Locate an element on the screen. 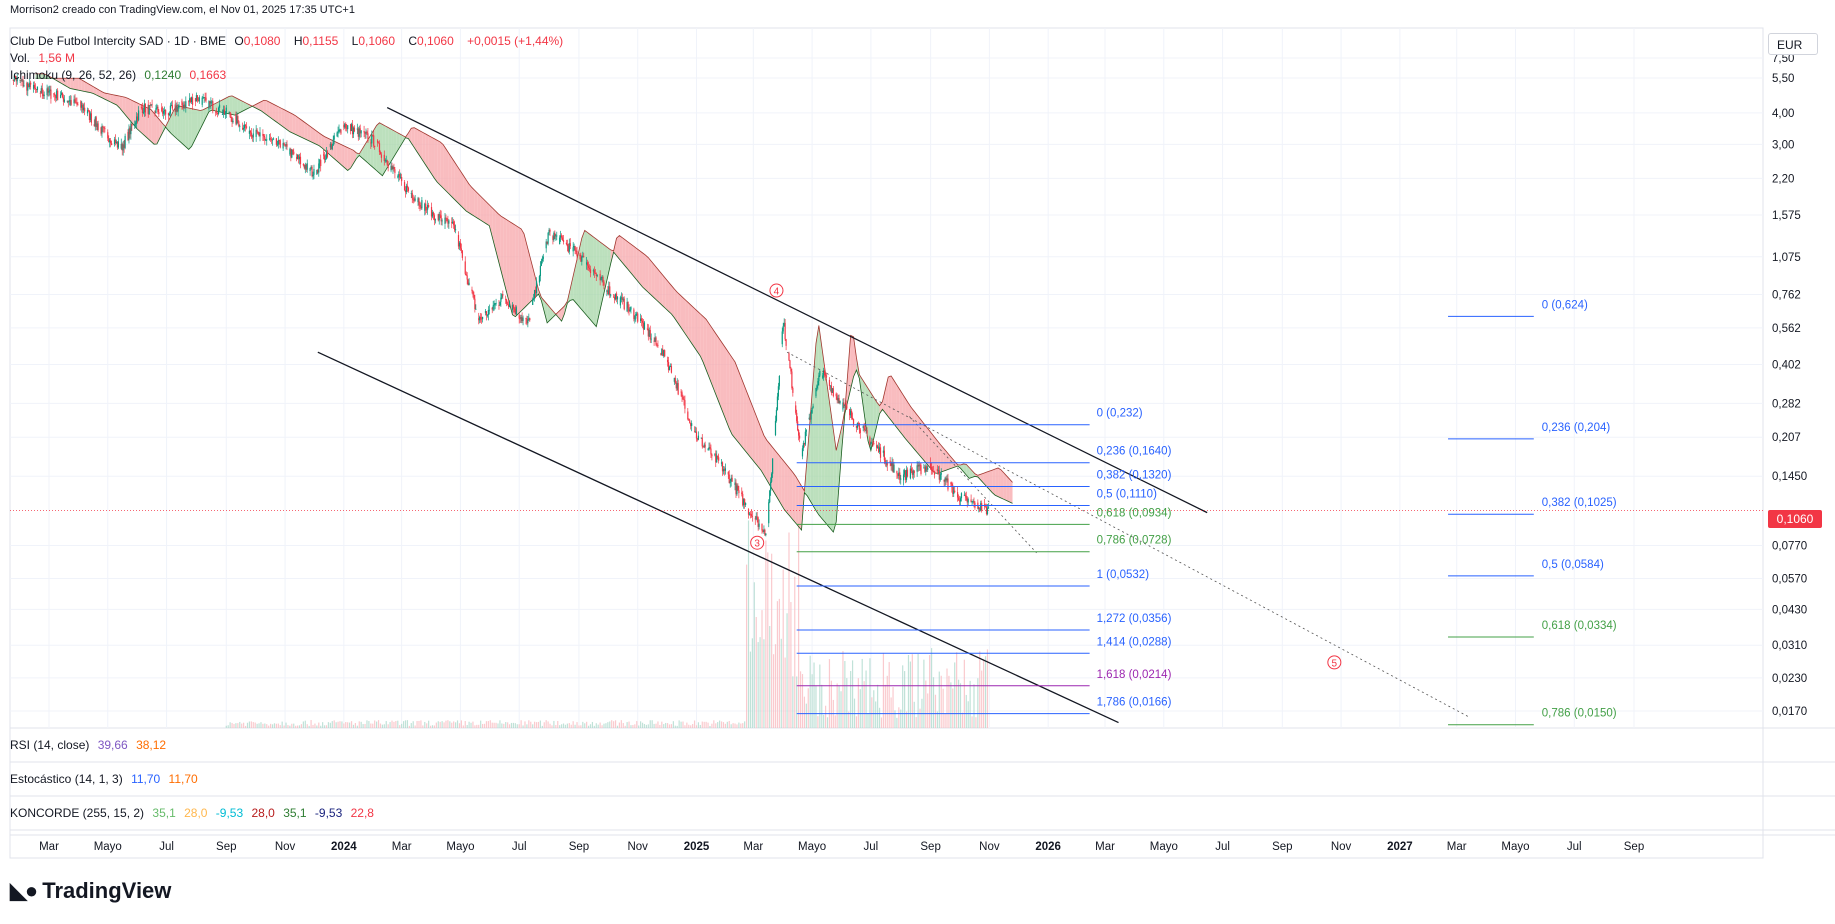 The height and width of the screenshot is (924, 1835). tradingview-logo: ◣● TradingView is located at coordinates (90, 891).